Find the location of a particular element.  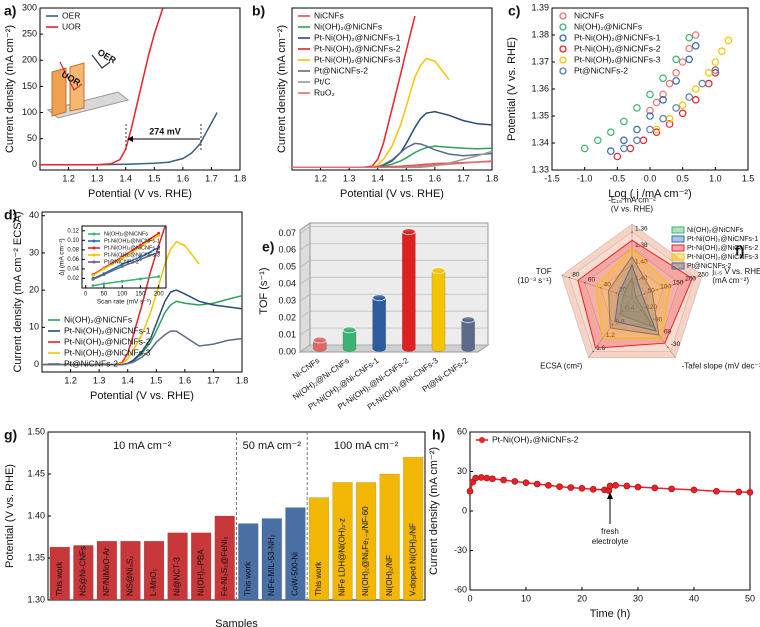

y-tick-label: 0.02 is located at coordinates (287, 317).